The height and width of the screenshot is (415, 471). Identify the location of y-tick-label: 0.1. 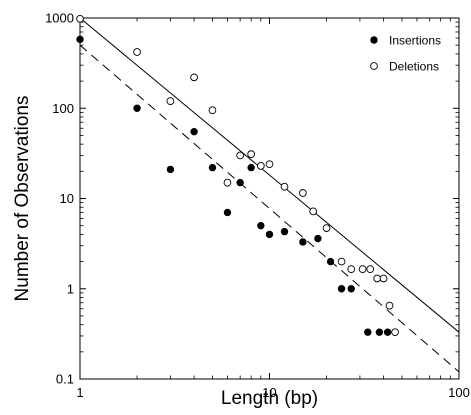
(65, 379).